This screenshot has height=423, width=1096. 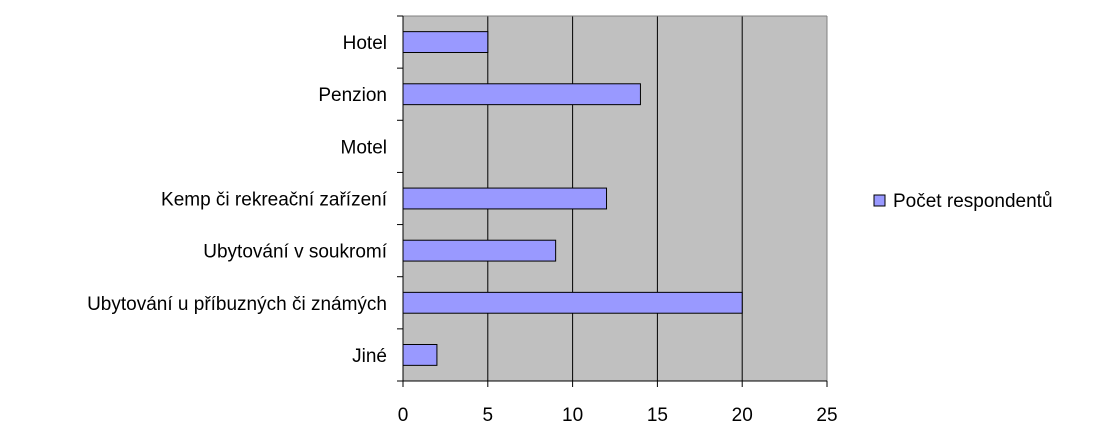 What do you see at coordinates (879, 200) in the screenshot?
I see `legend-swatch` at bounding box center [879, 200].